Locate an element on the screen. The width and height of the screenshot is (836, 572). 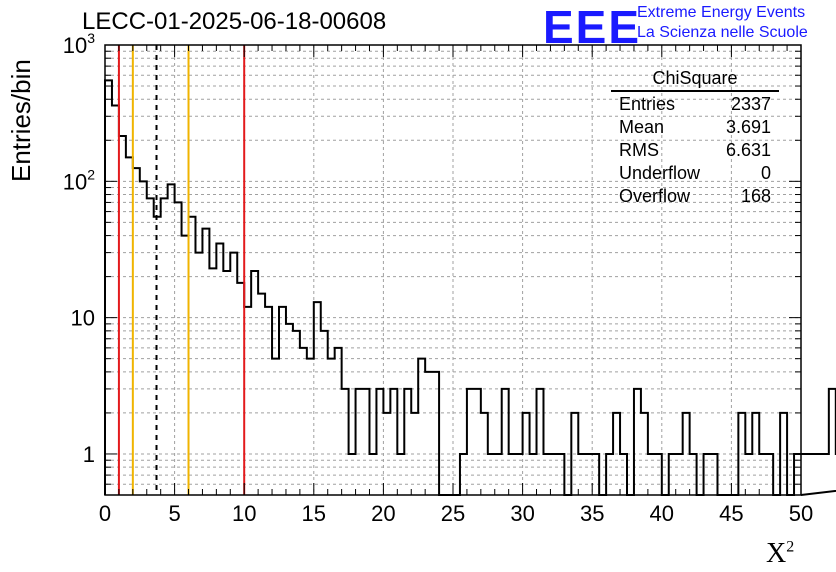
stats-label: Mean is located at coordinates (642, 127).